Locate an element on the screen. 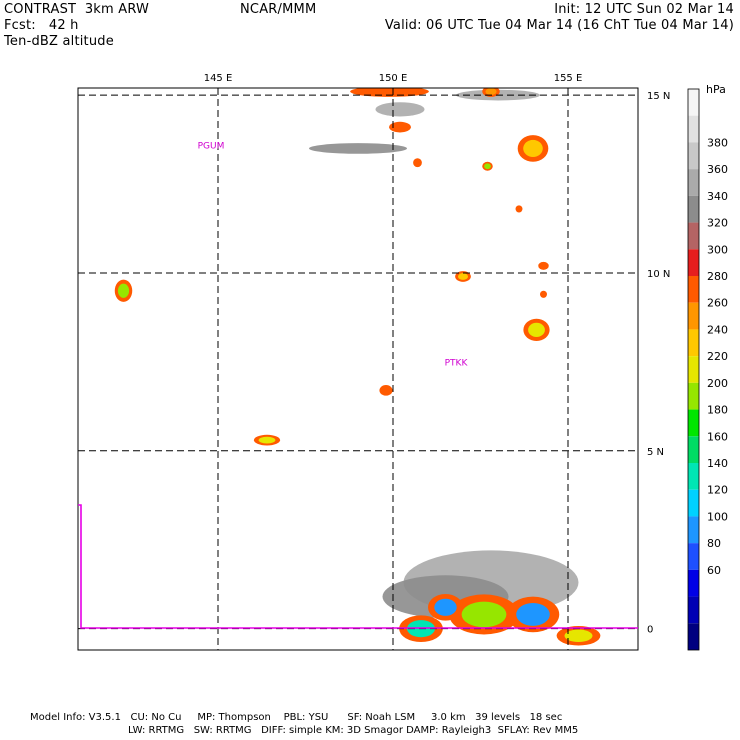 The width and height of the screenshot is (740, 740). colorbar-tick-label: 200 is located at coordinates (717, 383).